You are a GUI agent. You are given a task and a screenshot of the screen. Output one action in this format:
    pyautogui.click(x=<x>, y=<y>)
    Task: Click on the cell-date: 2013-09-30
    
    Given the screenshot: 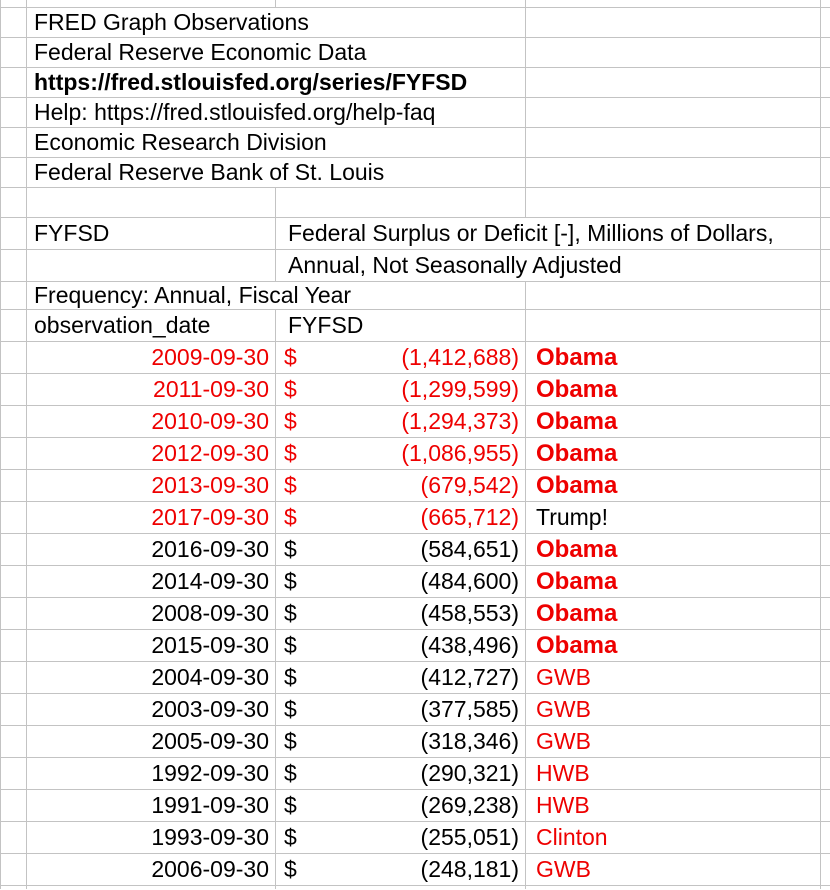 What is the action you would take?
    pyautogui.click(x=151, y=485)
    